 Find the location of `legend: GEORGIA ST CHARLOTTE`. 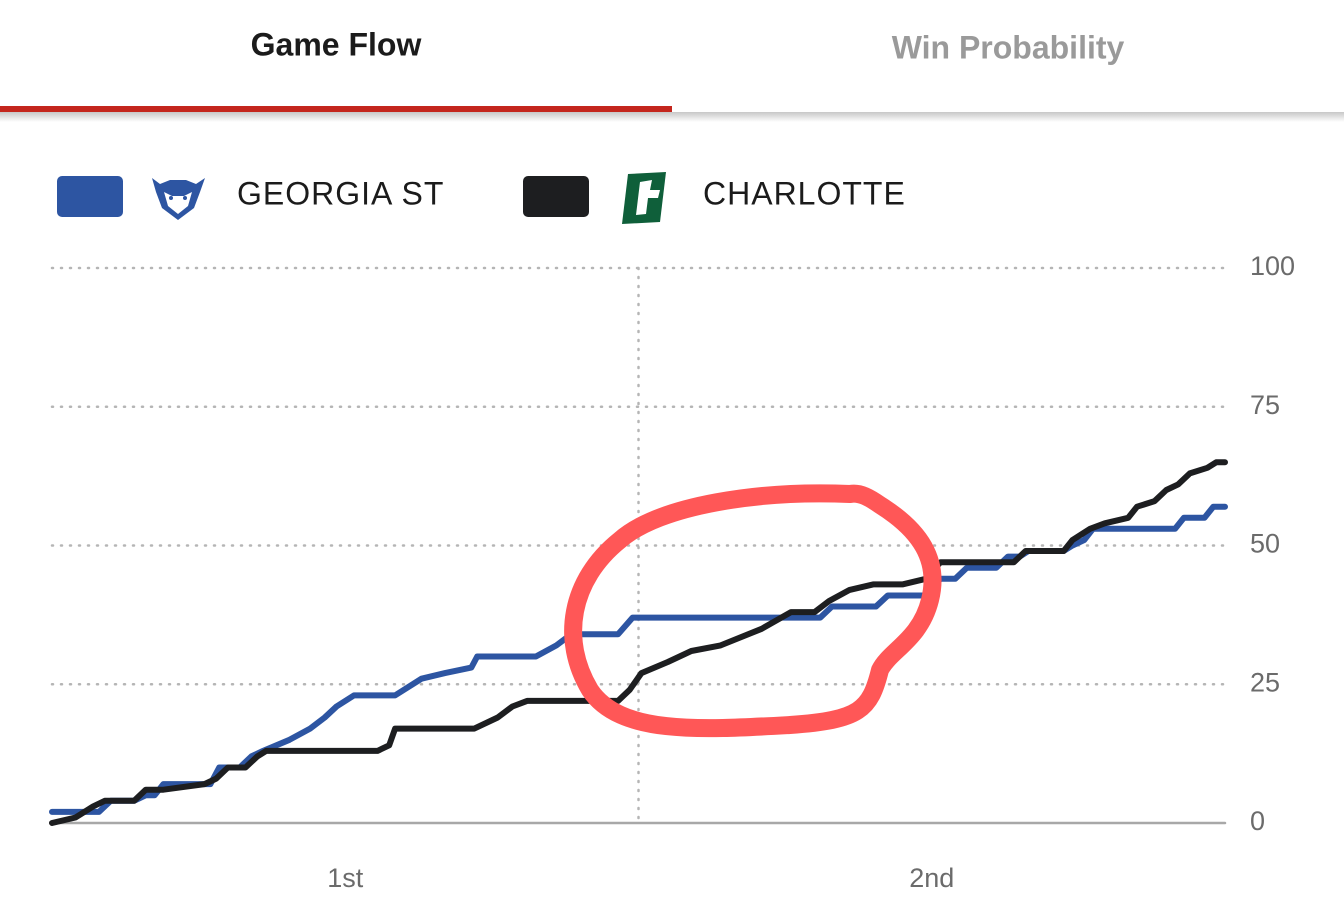

legend: GEORGIA ST CHARLOTTE is located at coordinates (481, 198).